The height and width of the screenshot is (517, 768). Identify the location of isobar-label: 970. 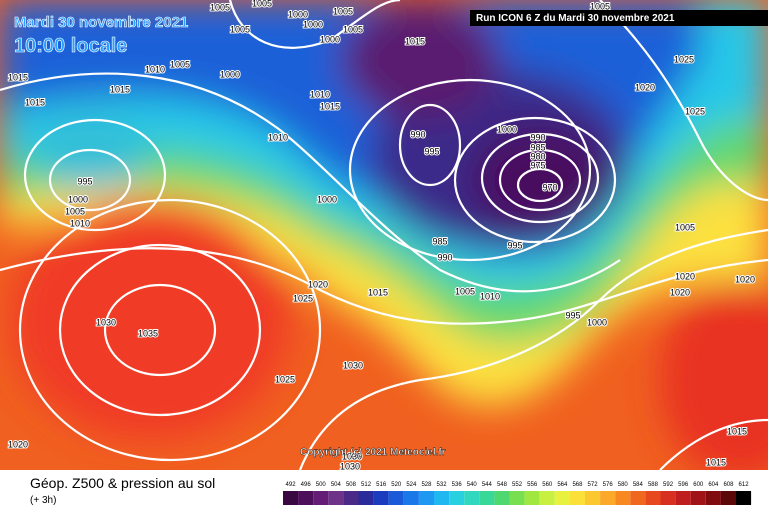
(549, 187).